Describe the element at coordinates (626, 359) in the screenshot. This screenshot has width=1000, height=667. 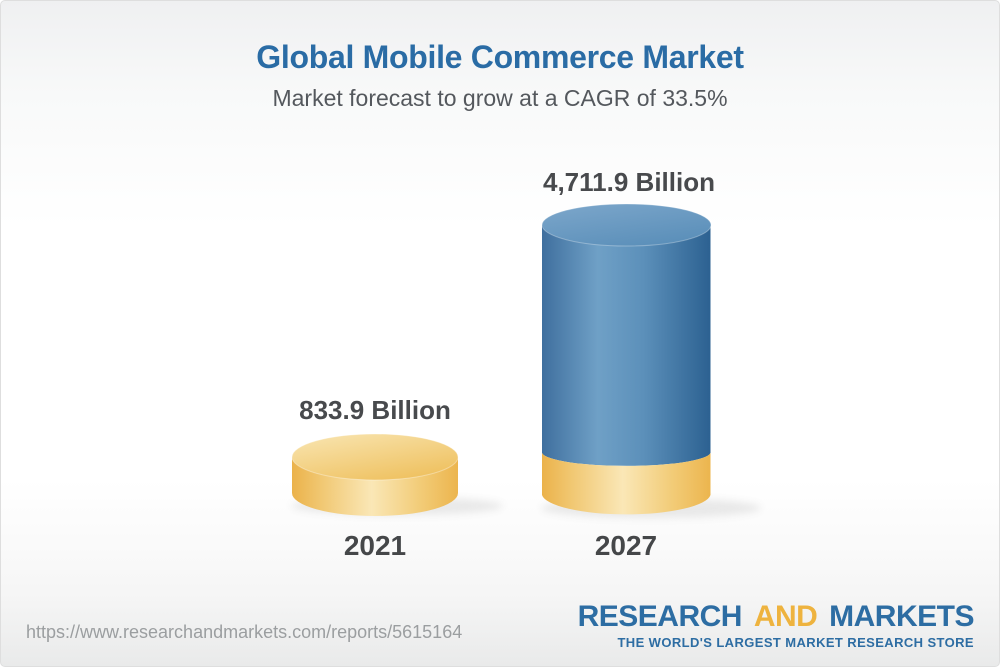
I see `bar-2027-cylinder` at that location.